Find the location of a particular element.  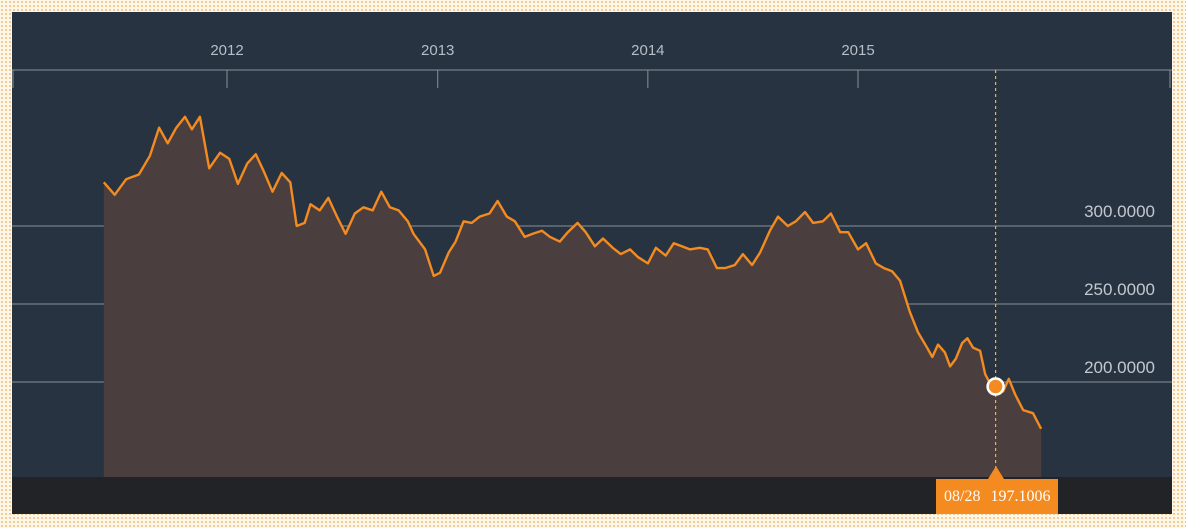

y-tick-label-300: 300.0000 is located at coordinates (1119, 211).